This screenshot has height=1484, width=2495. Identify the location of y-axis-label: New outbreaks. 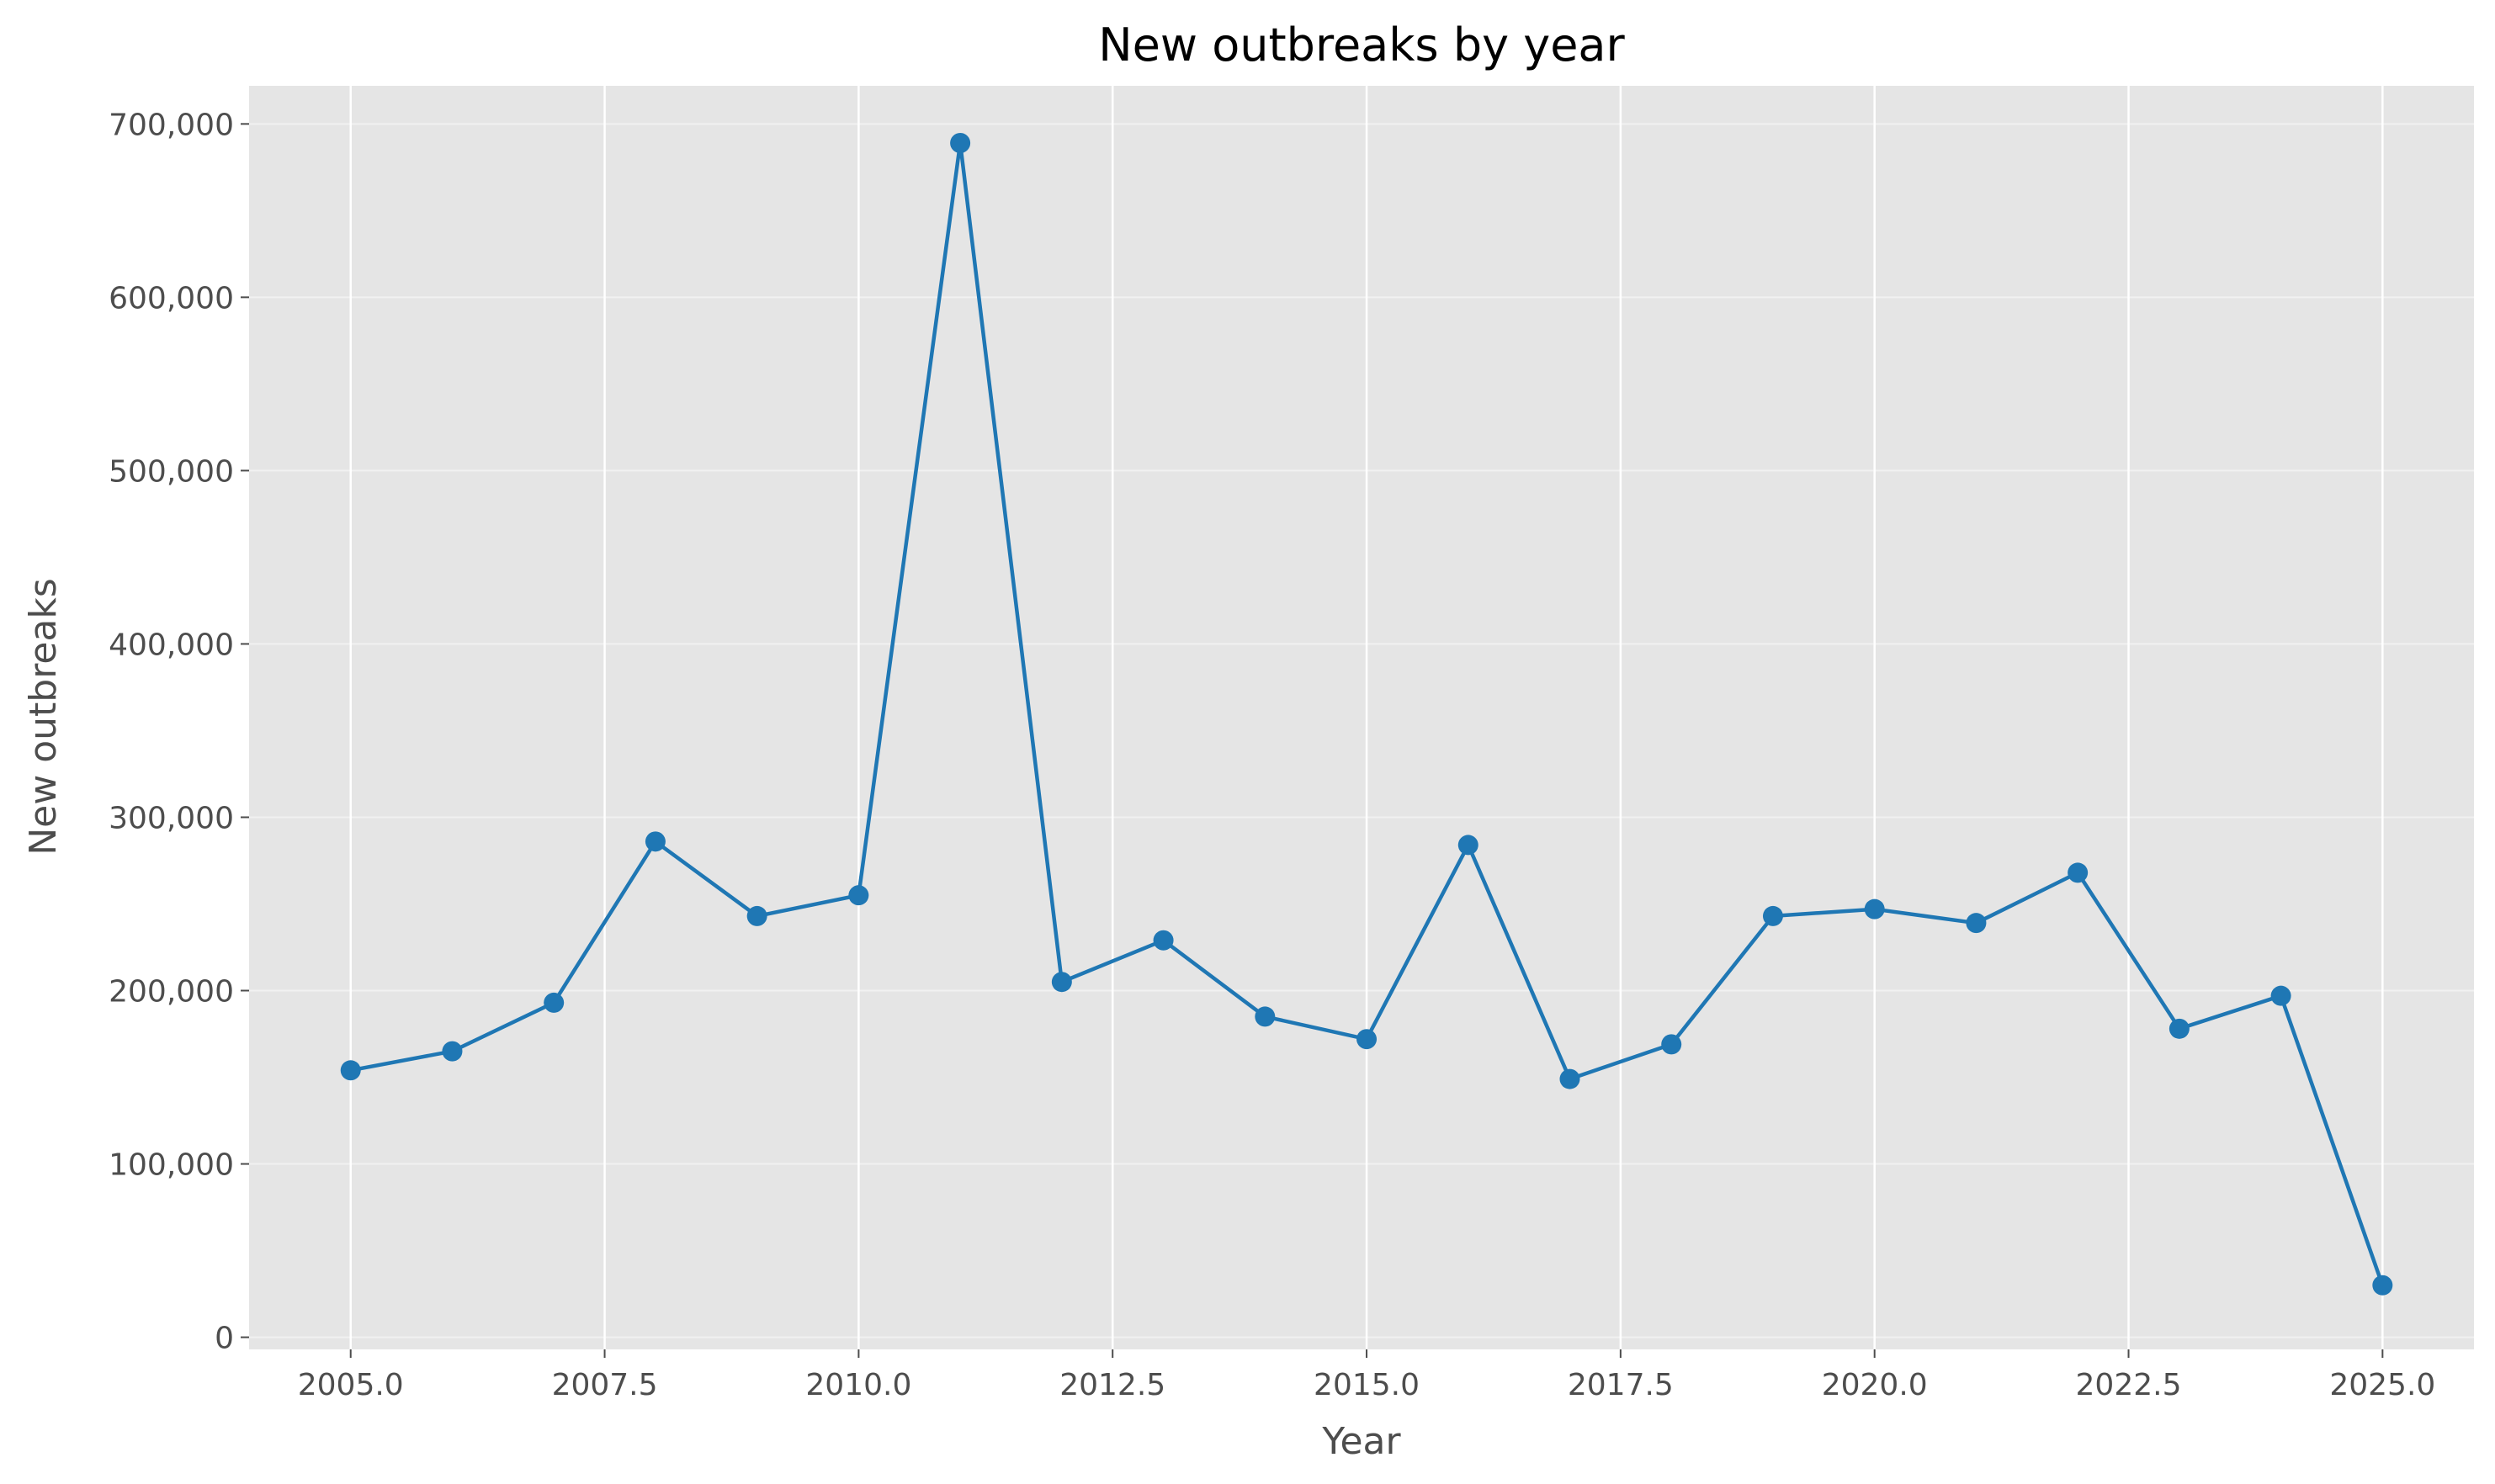
(43, 717).